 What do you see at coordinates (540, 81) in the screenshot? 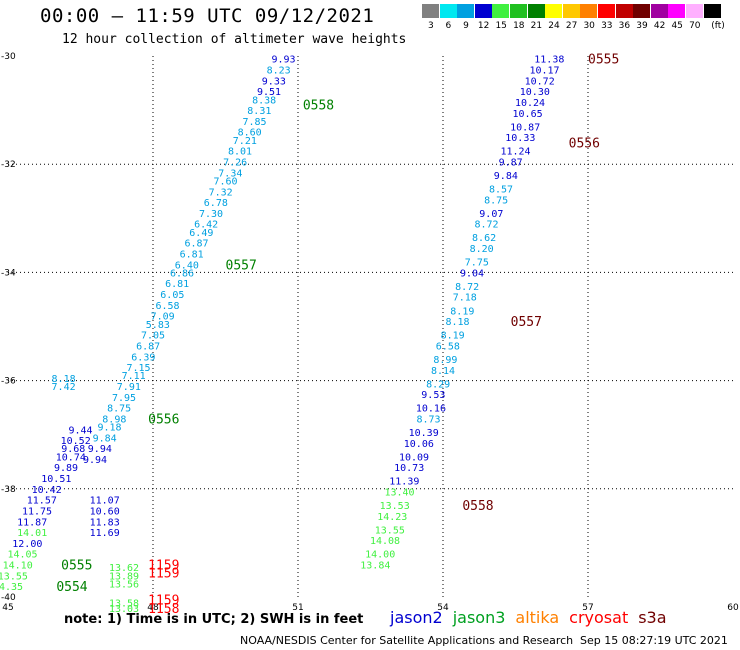
I see `wave-height-value: 10.72` at bounding box center [540, 81].